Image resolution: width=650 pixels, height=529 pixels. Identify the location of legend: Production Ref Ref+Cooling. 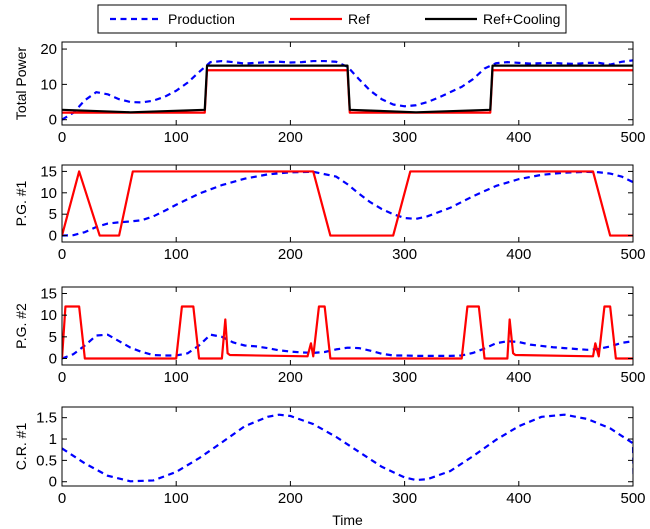
(332, 19).